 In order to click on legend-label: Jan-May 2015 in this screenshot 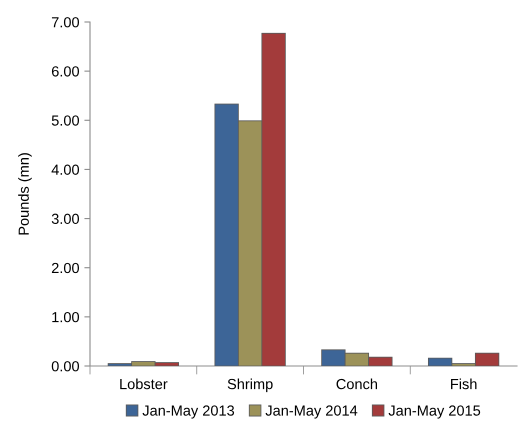, I will do `click(434, 412)`.